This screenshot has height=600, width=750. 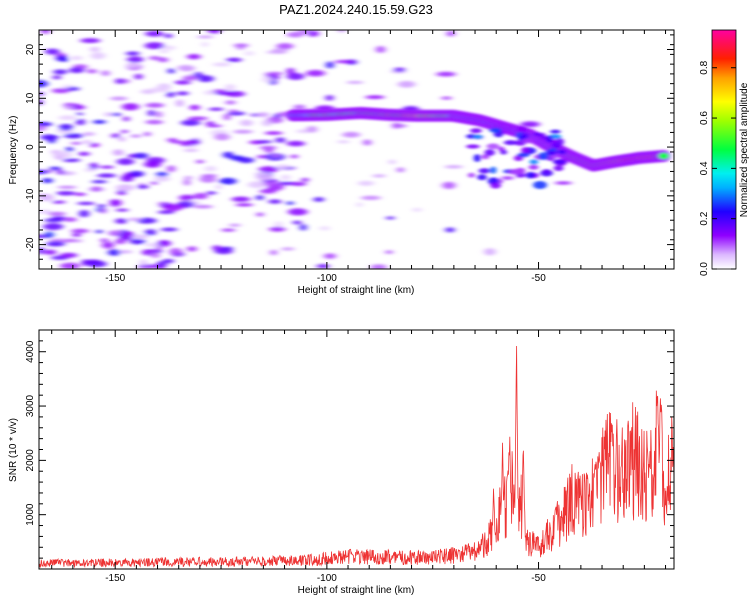 I want to click on colorbar-gradient, so click(x=724, y=149).